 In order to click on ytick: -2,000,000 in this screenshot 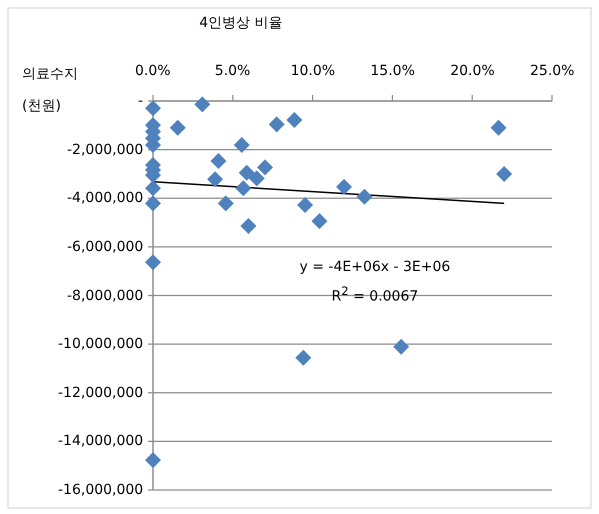, I will do `click(105, 149)`.